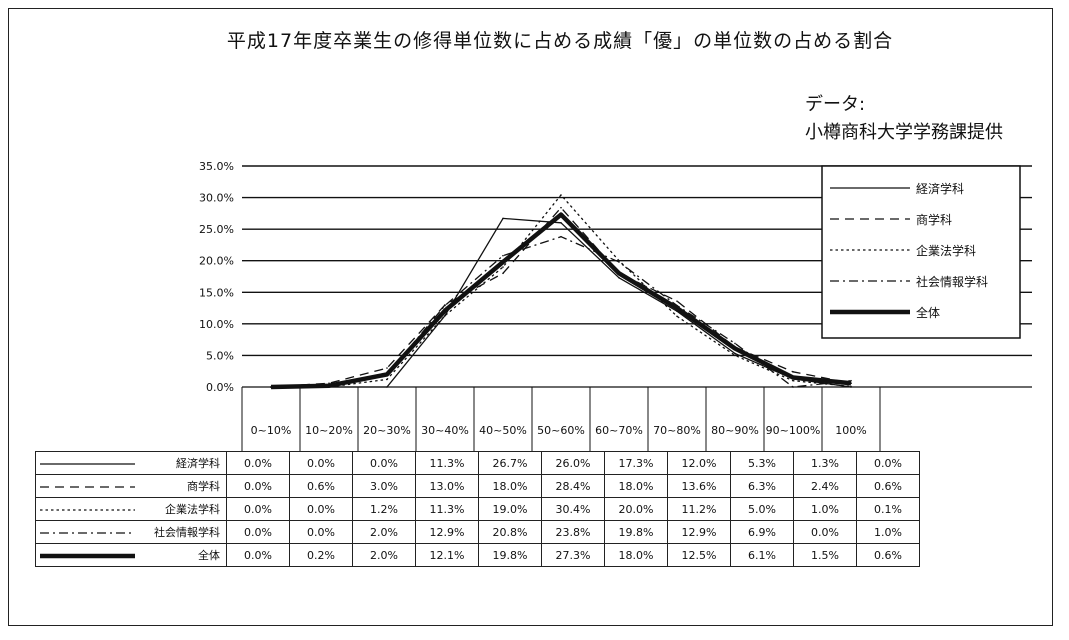  Describe the element at coordinates (762, 463) in the screenshot. I see `table-cell: 5.3%` at that location.